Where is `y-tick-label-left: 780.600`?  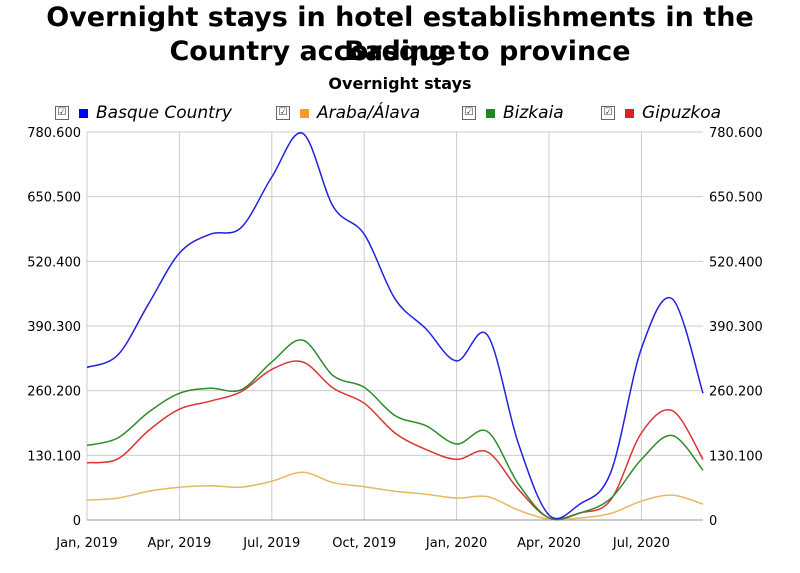 y-tick-label-left: 780.600 is located at coordinates (54, 133).